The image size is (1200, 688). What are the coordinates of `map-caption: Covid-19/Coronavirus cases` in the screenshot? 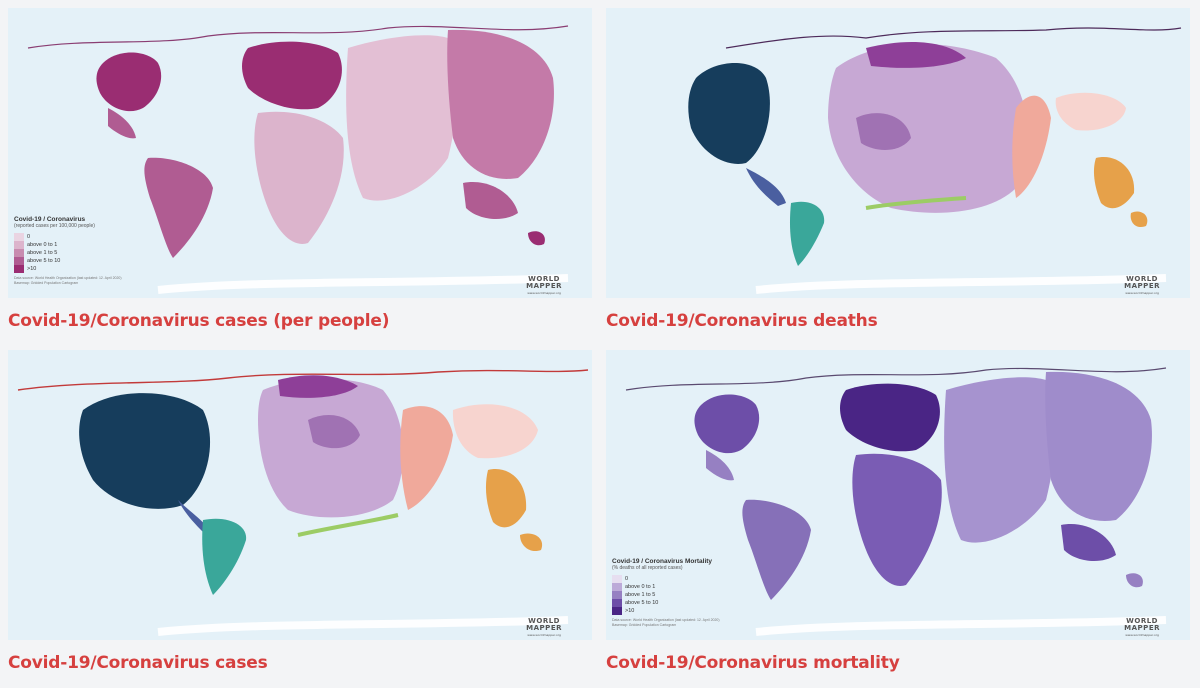 It's located at (138, 663).